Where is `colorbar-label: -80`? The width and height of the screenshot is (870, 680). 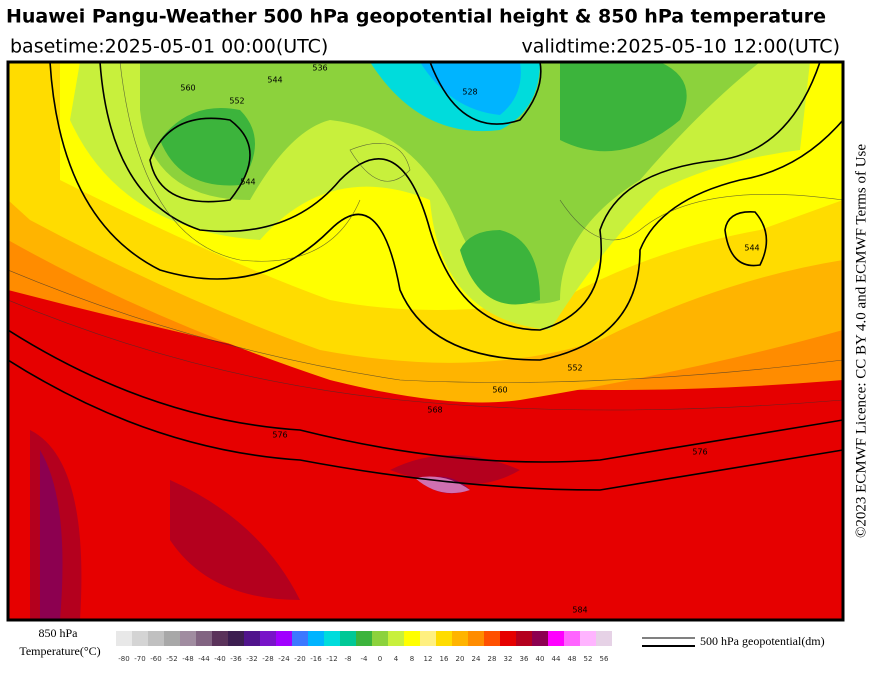
colorbar-label: -80 is located at coordinates (123, 659).